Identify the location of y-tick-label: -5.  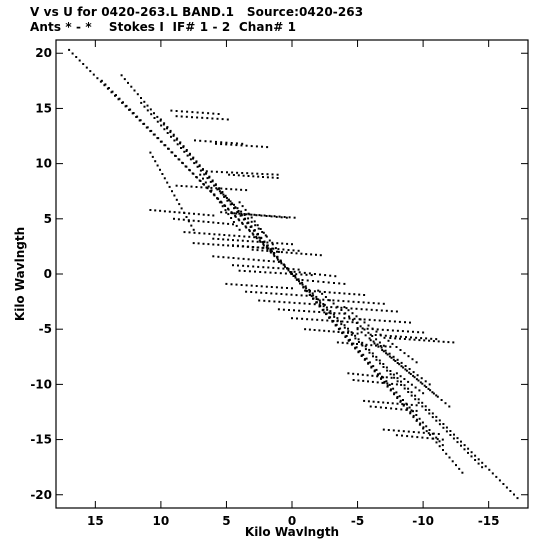
(45, 329).